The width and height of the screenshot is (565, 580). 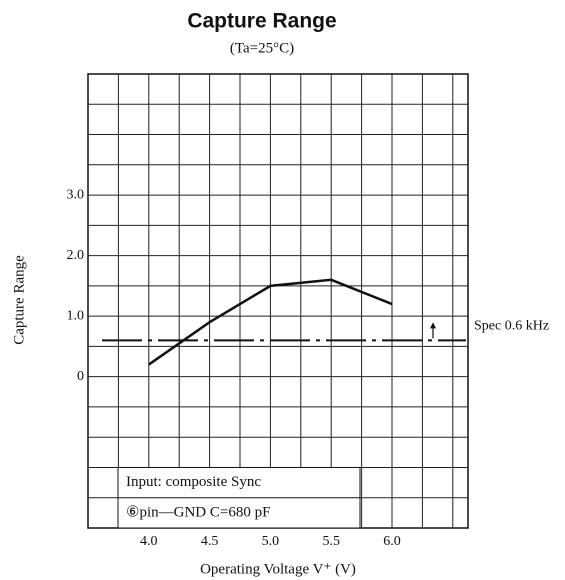 I want to click on x-tick-label: 6.0, so click(x=392, y=541).